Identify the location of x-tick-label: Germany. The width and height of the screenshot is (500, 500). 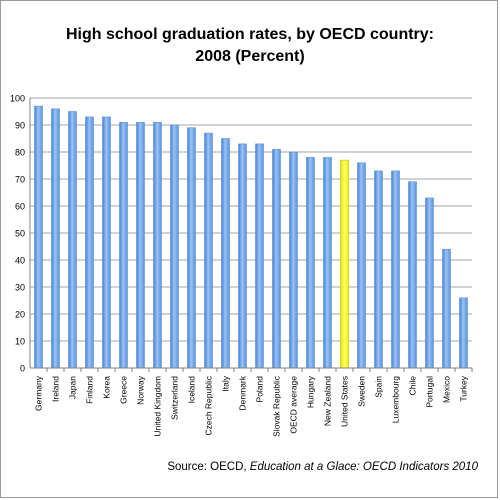
(39, 393).